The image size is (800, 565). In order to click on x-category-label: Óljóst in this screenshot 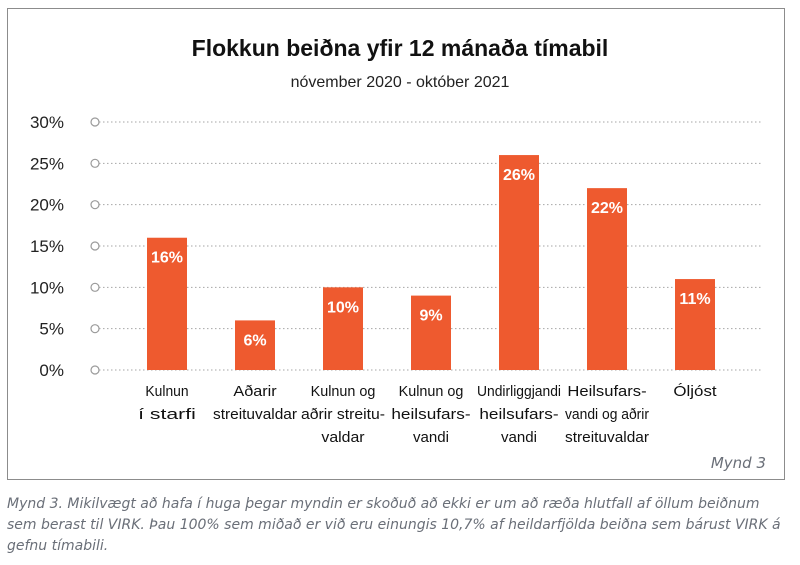, I will do `click(695, 391)`.